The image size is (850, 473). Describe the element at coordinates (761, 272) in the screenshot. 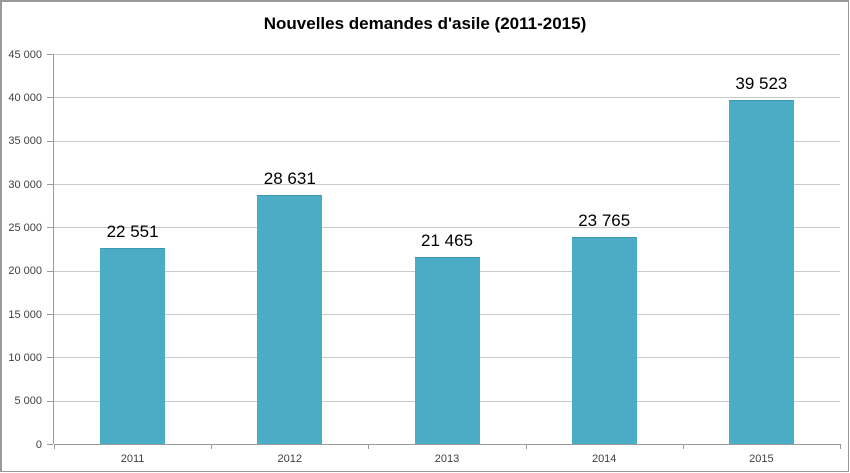

I see `bar-2015` at that location.